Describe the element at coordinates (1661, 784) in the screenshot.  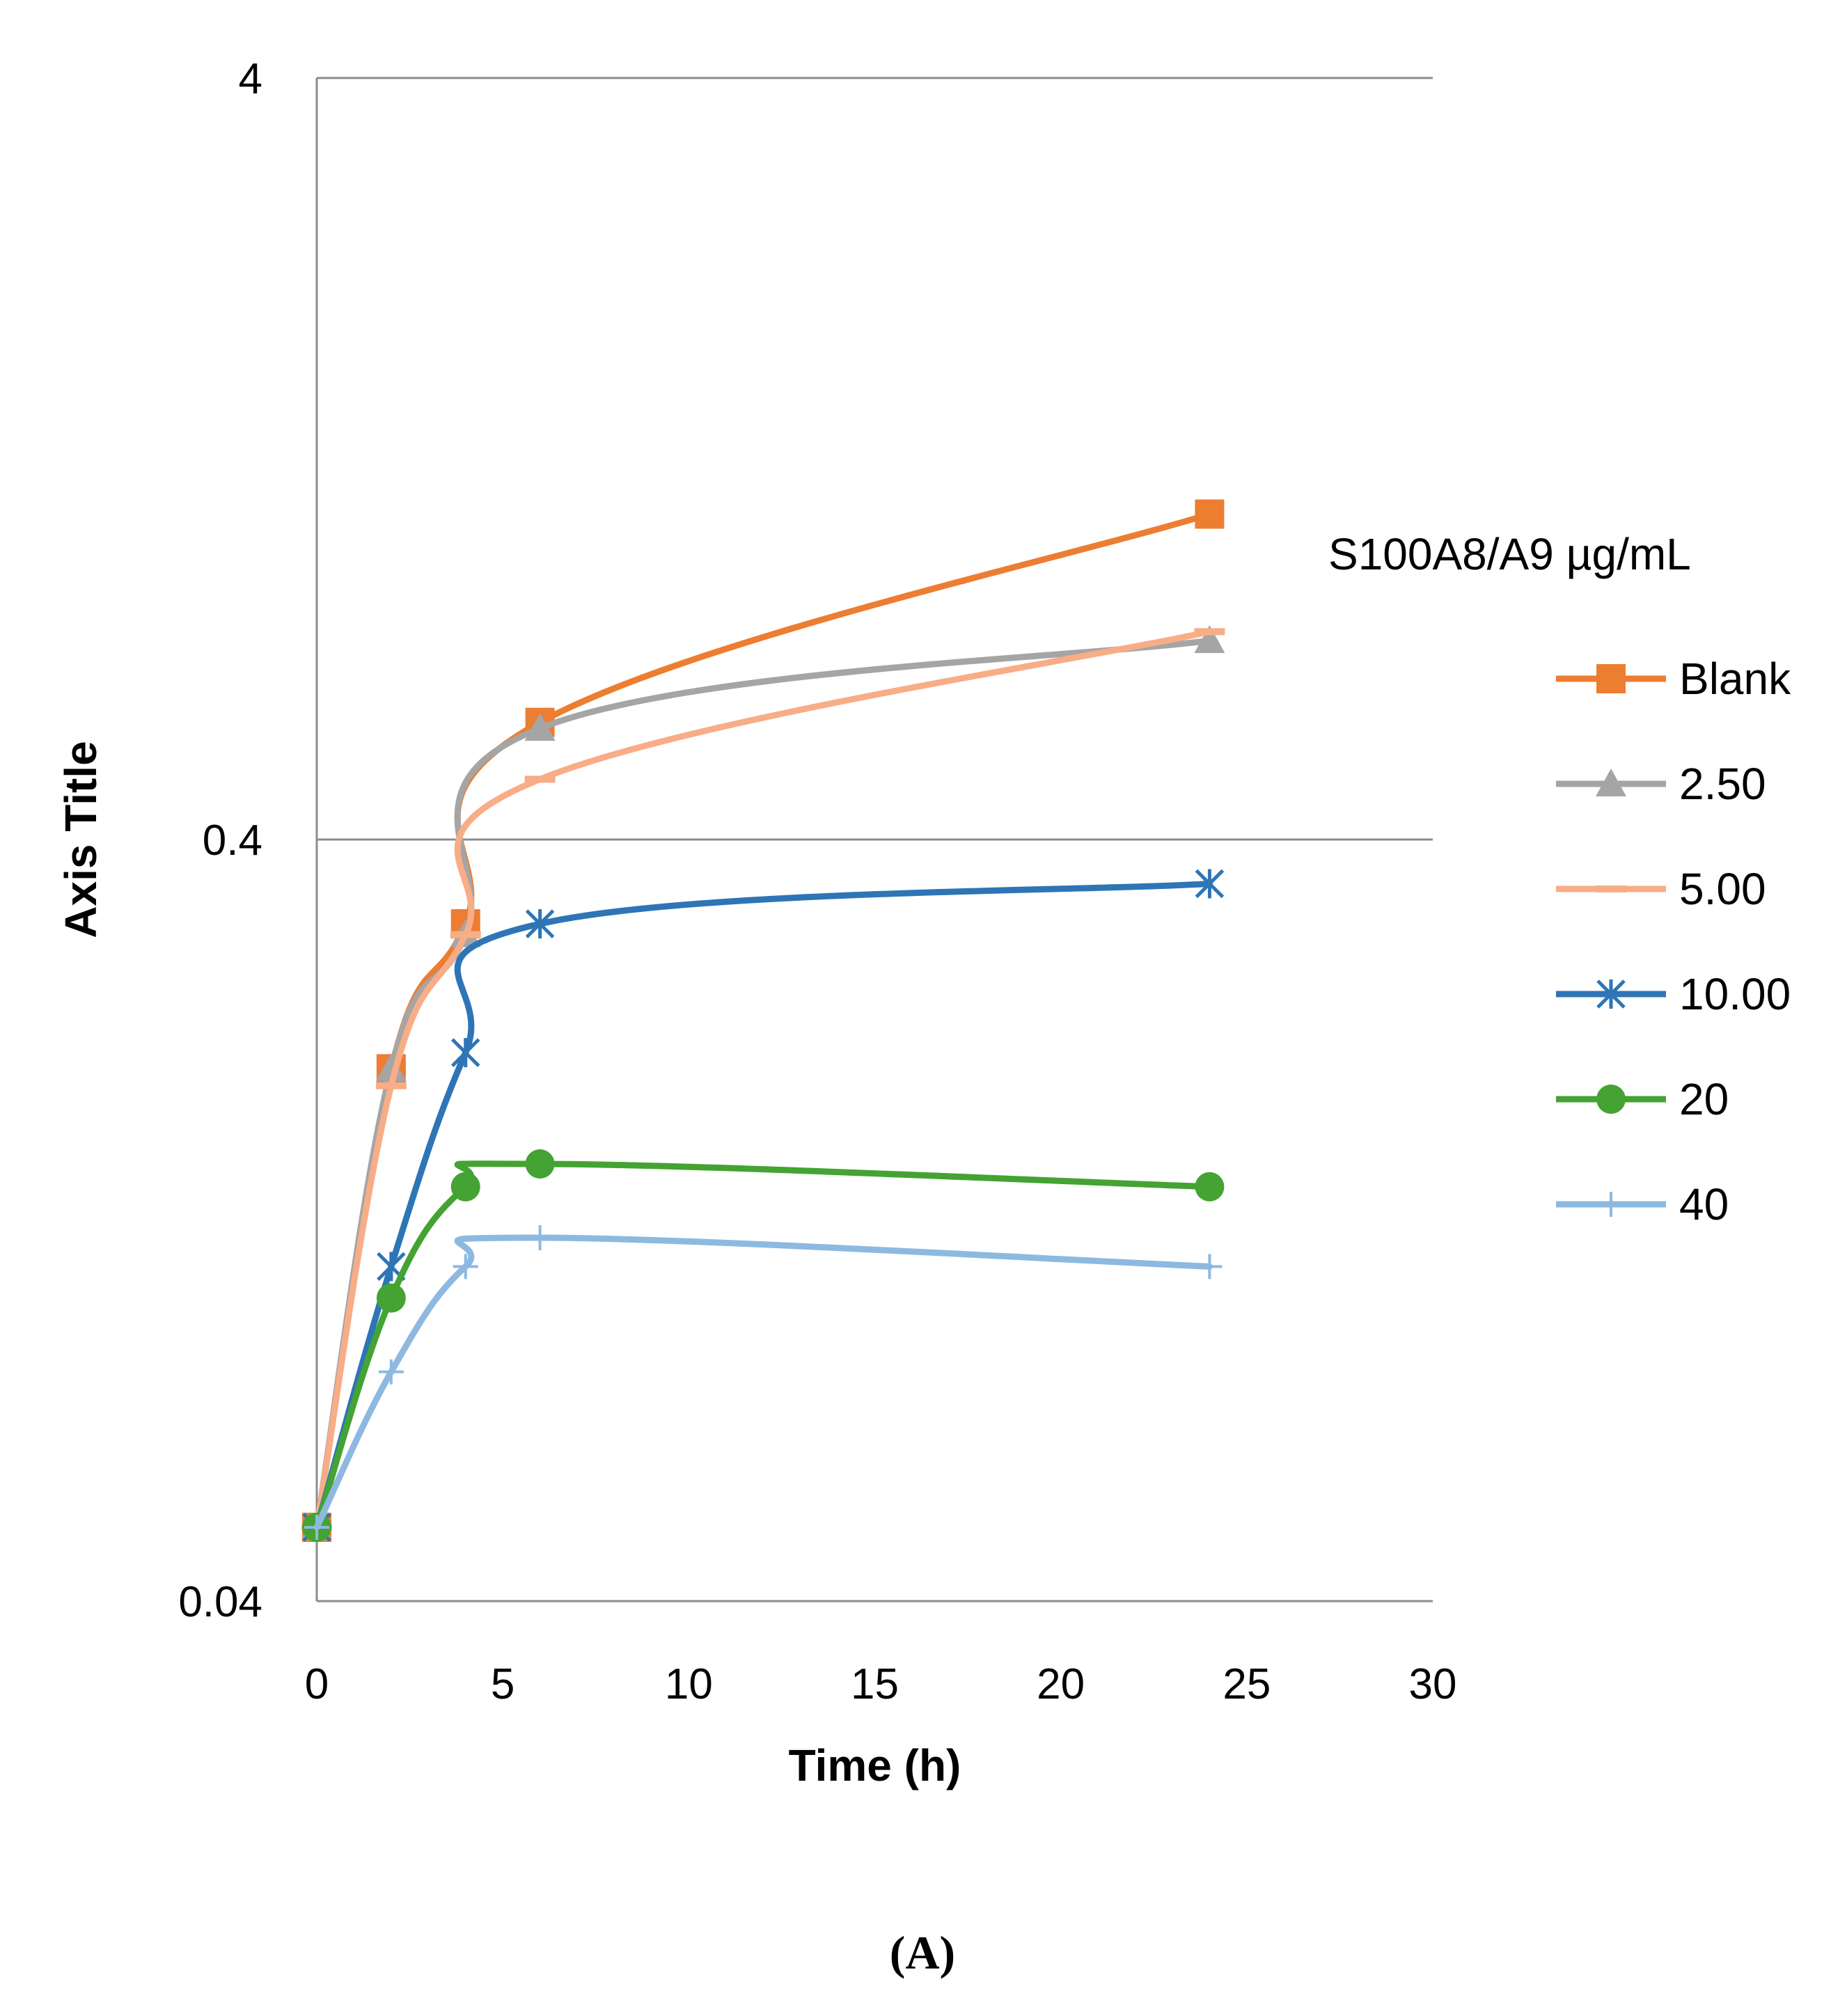
I see `legend-item: 2.50` at that location.